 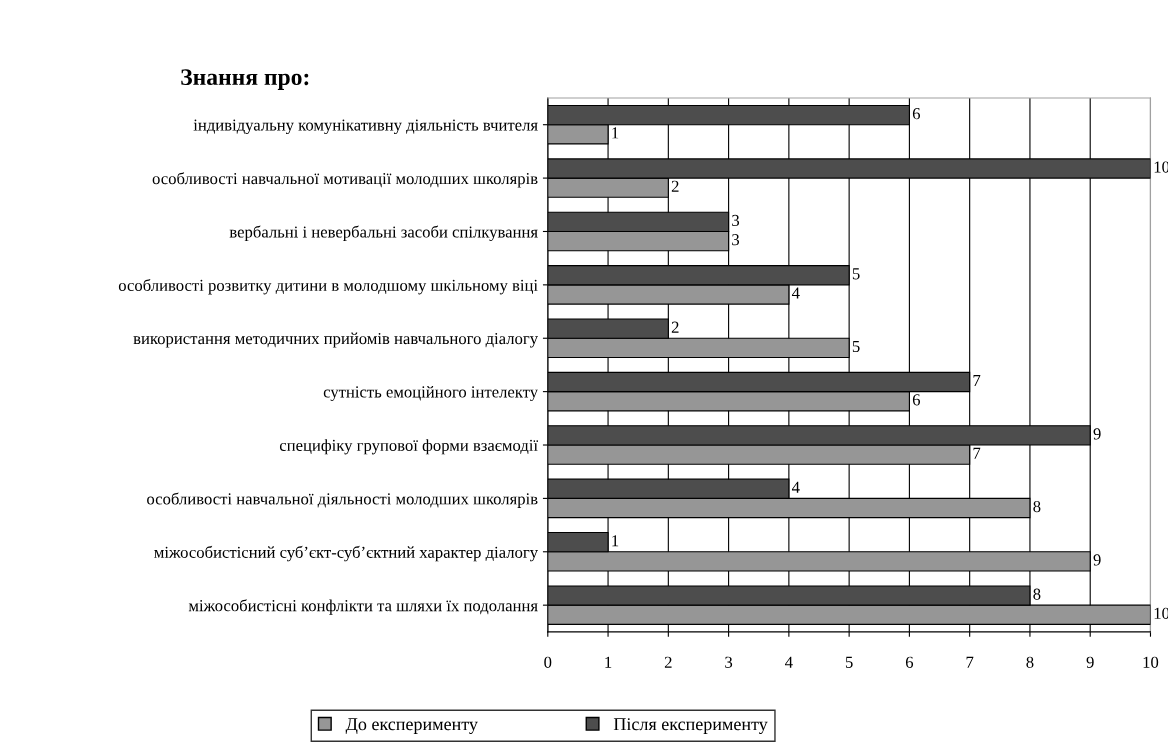 What do you see at coordinates (342, 500) in the screenshot?
I see `y-tick-label: особливості навчальної діяльності молодших школярів` at bounding box center [342, 500].